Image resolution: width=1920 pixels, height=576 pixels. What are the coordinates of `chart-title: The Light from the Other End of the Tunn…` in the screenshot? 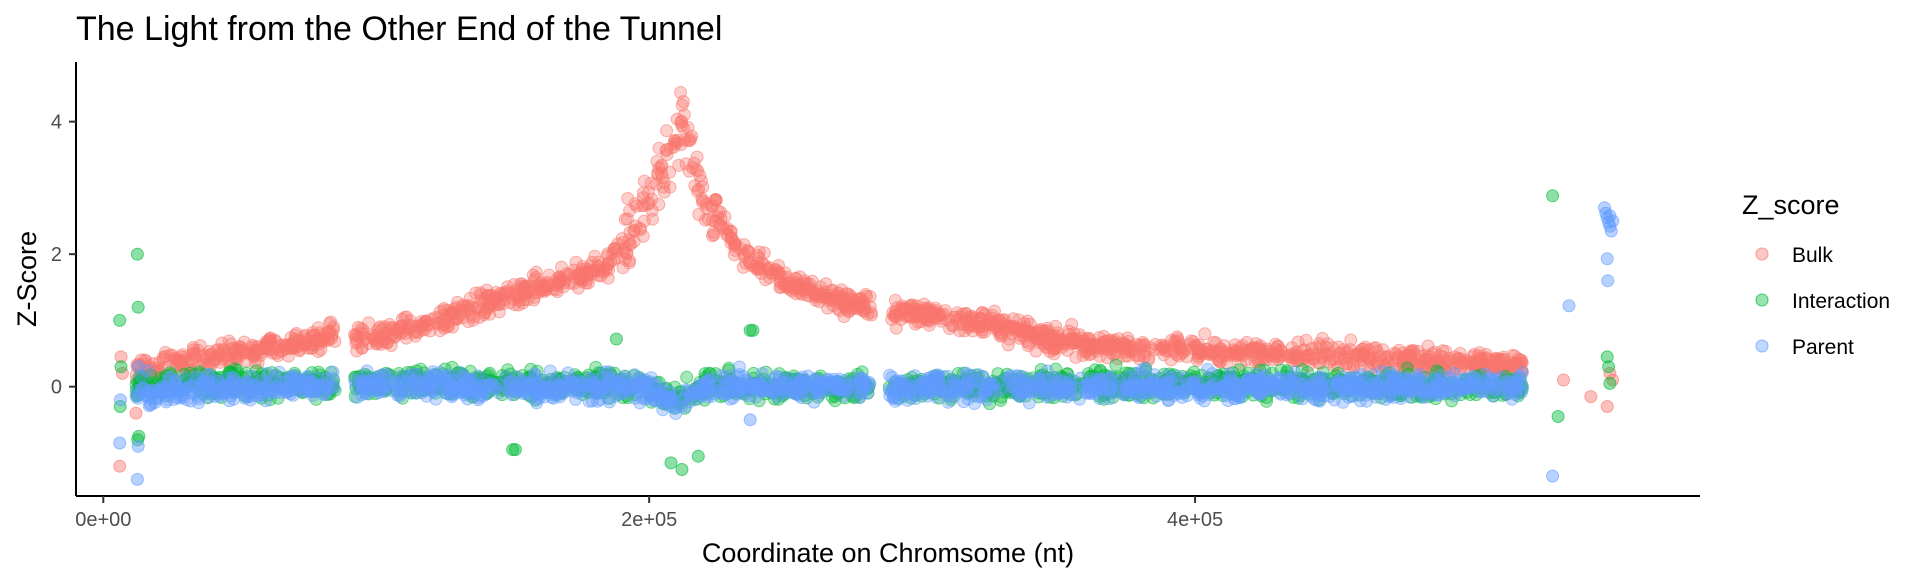 It's located at (399, 29).